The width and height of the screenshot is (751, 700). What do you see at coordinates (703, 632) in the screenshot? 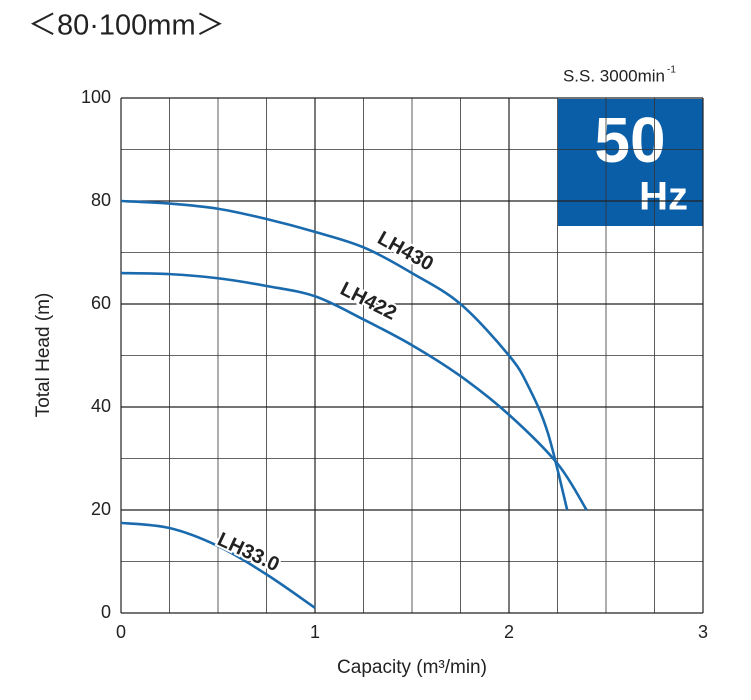
I see `x-tick-label: 3` at bounding box center [703, 632].